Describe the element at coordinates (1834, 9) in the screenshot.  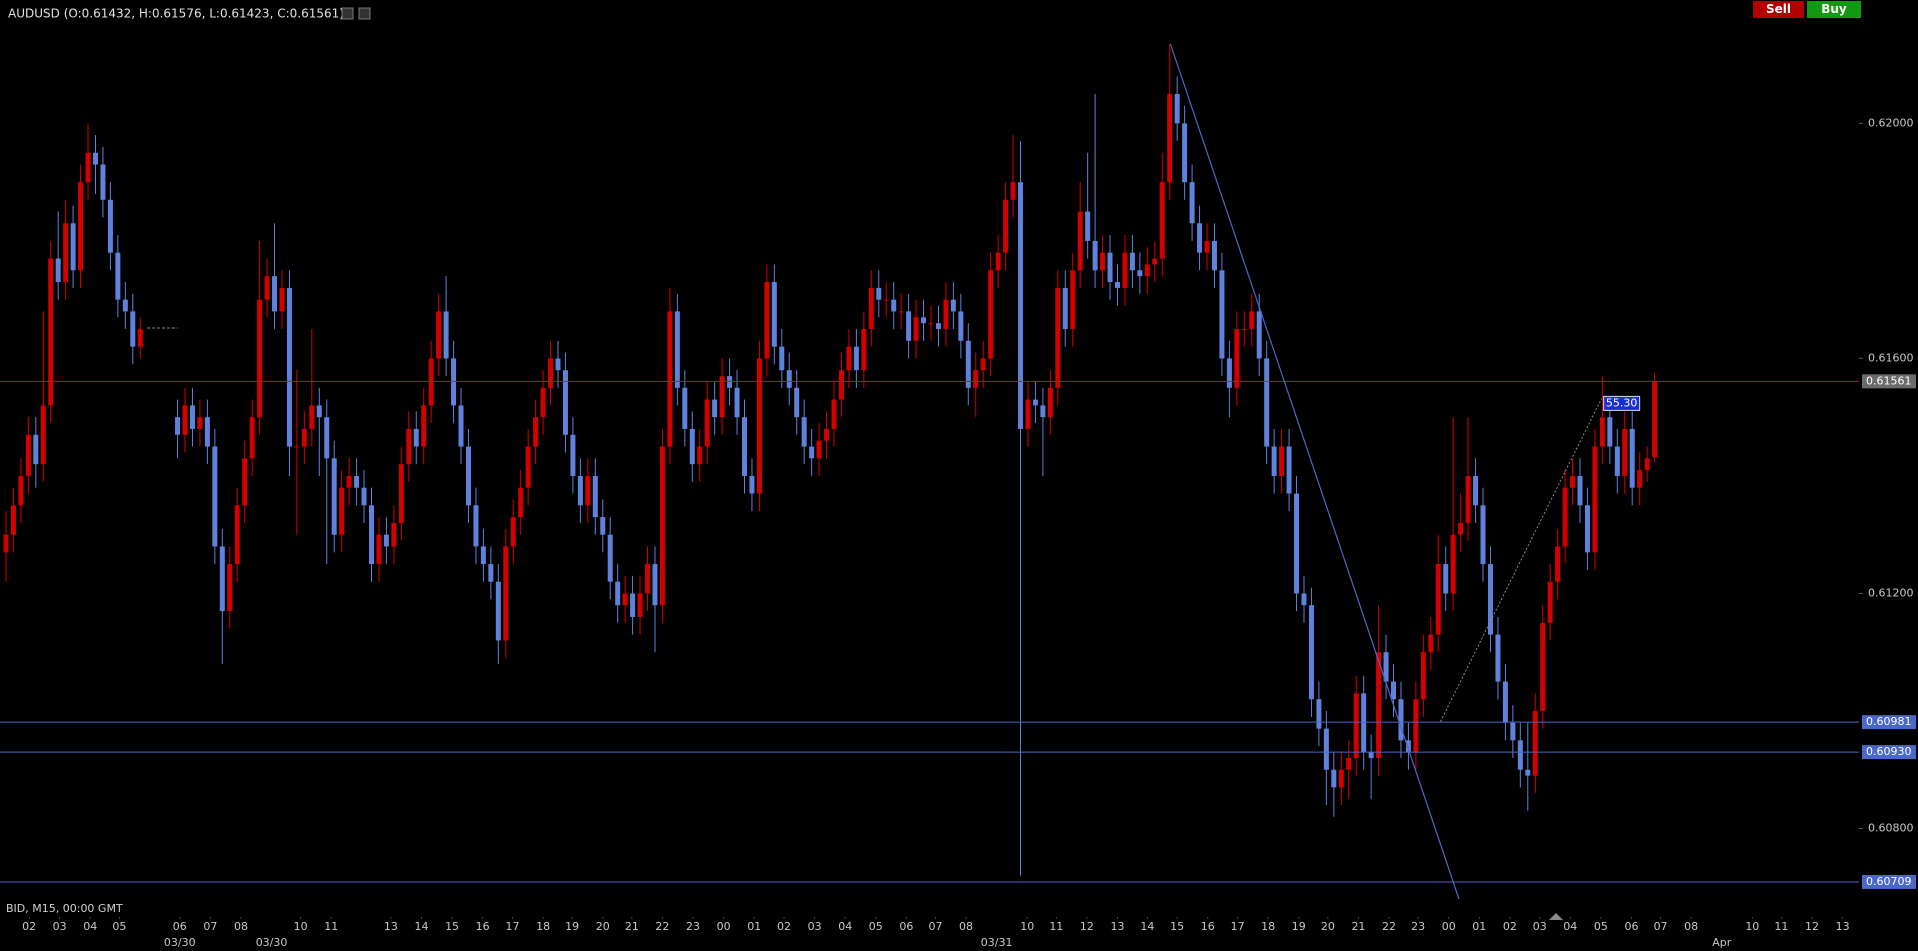
I see `buy-button: Buy` at that location.